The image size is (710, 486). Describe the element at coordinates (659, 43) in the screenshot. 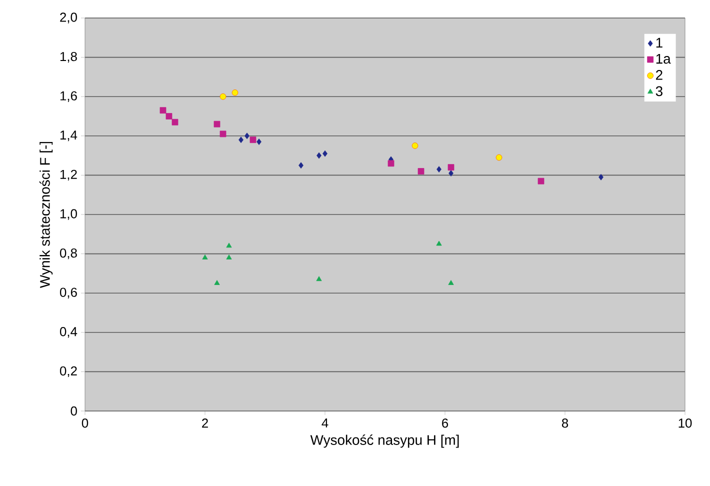

I see `legend-label: 1` at that location.